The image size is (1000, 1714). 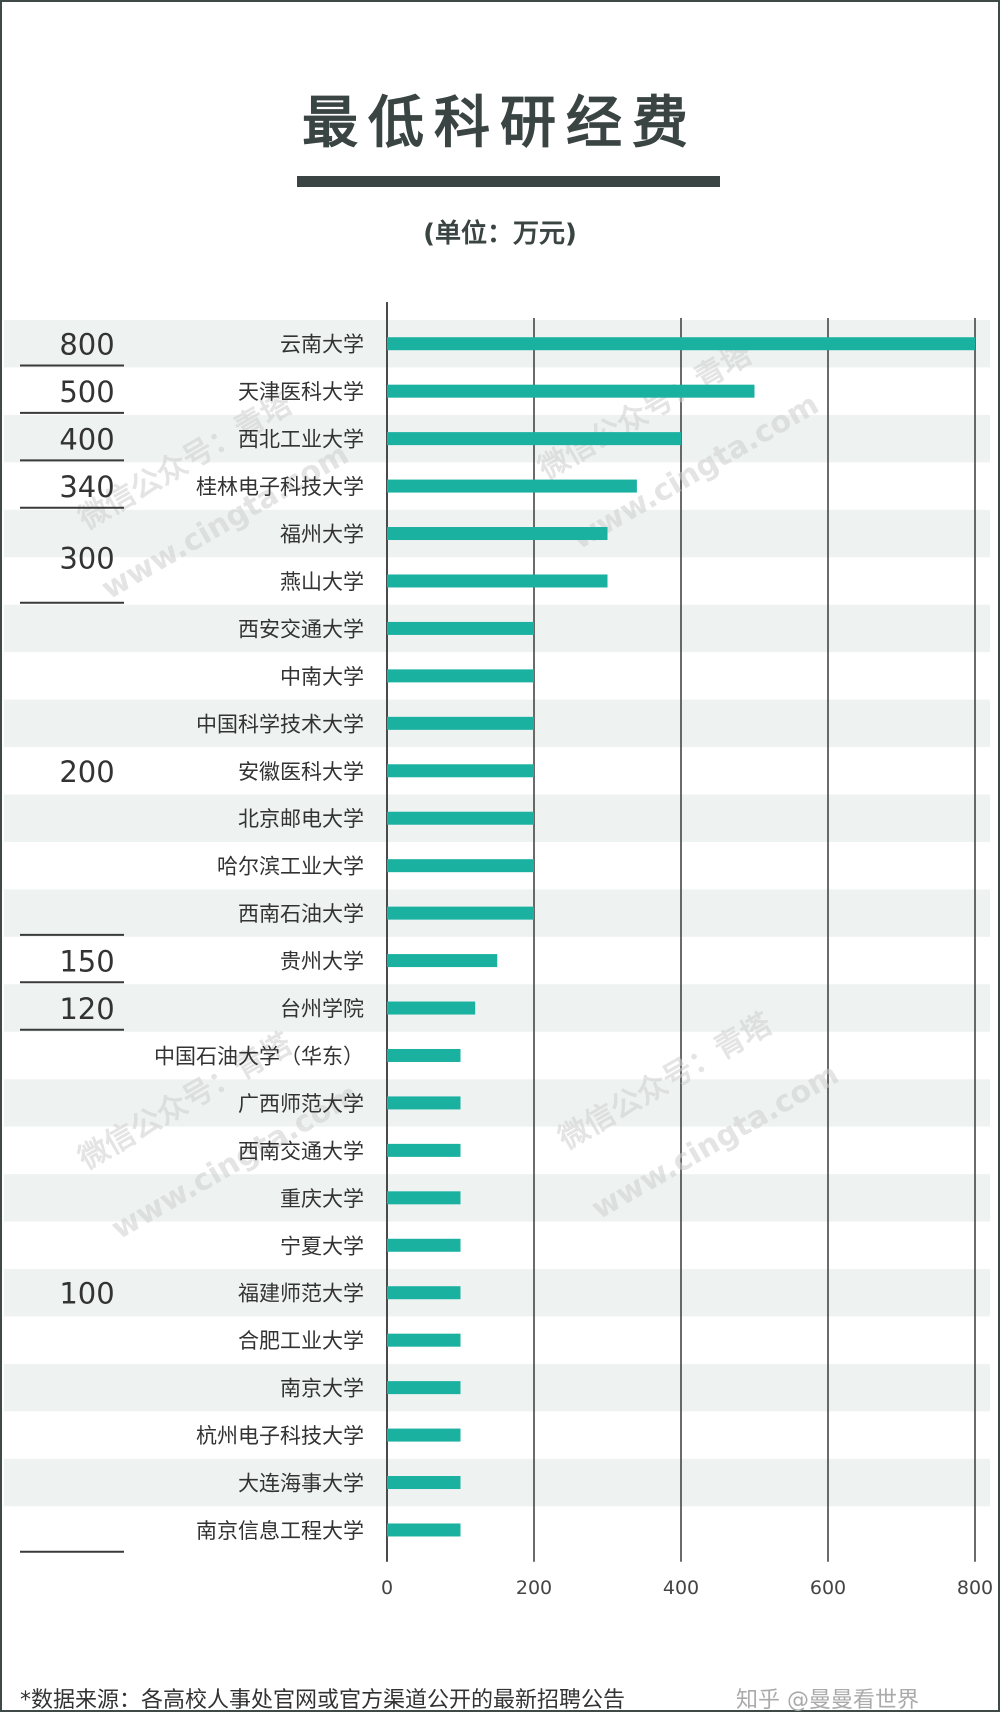 I want to click on category-label: 南京大学, so click(x=322, y=1389).